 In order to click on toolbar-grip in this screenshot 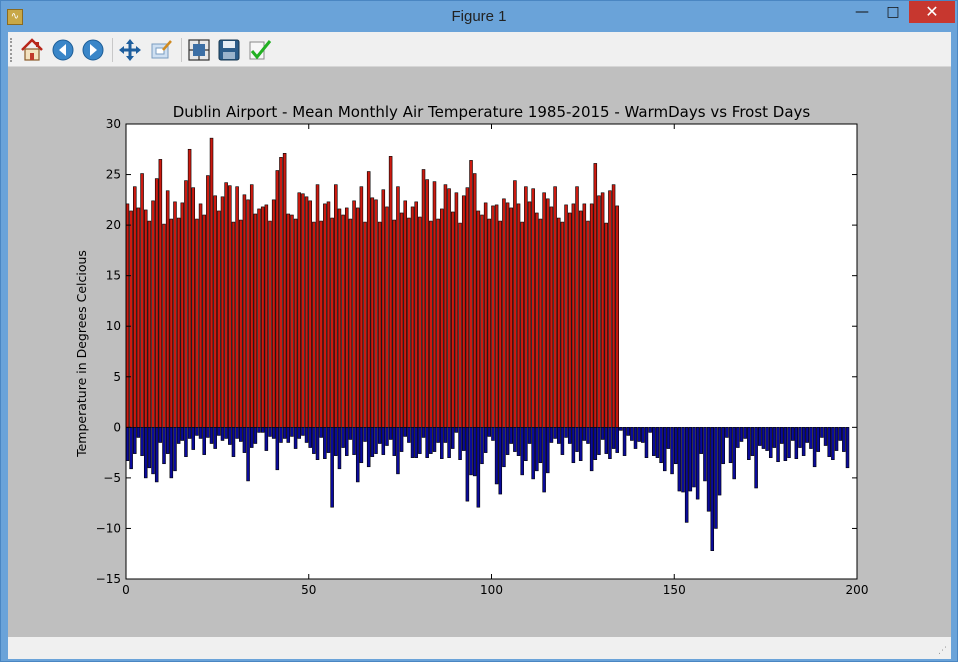, I will do `click(11, 50)`.